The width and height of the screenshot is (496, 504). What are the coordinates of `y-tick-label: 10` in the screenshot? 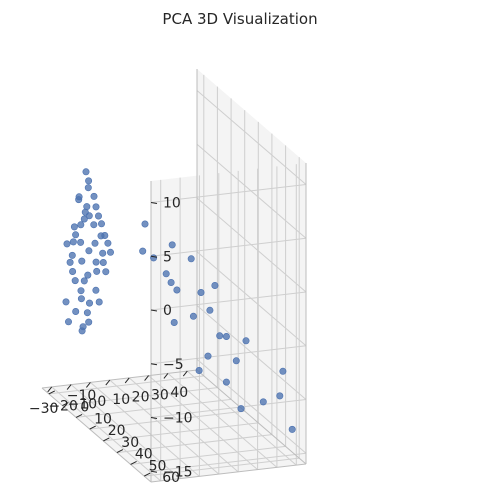 It's located at (103, 419).